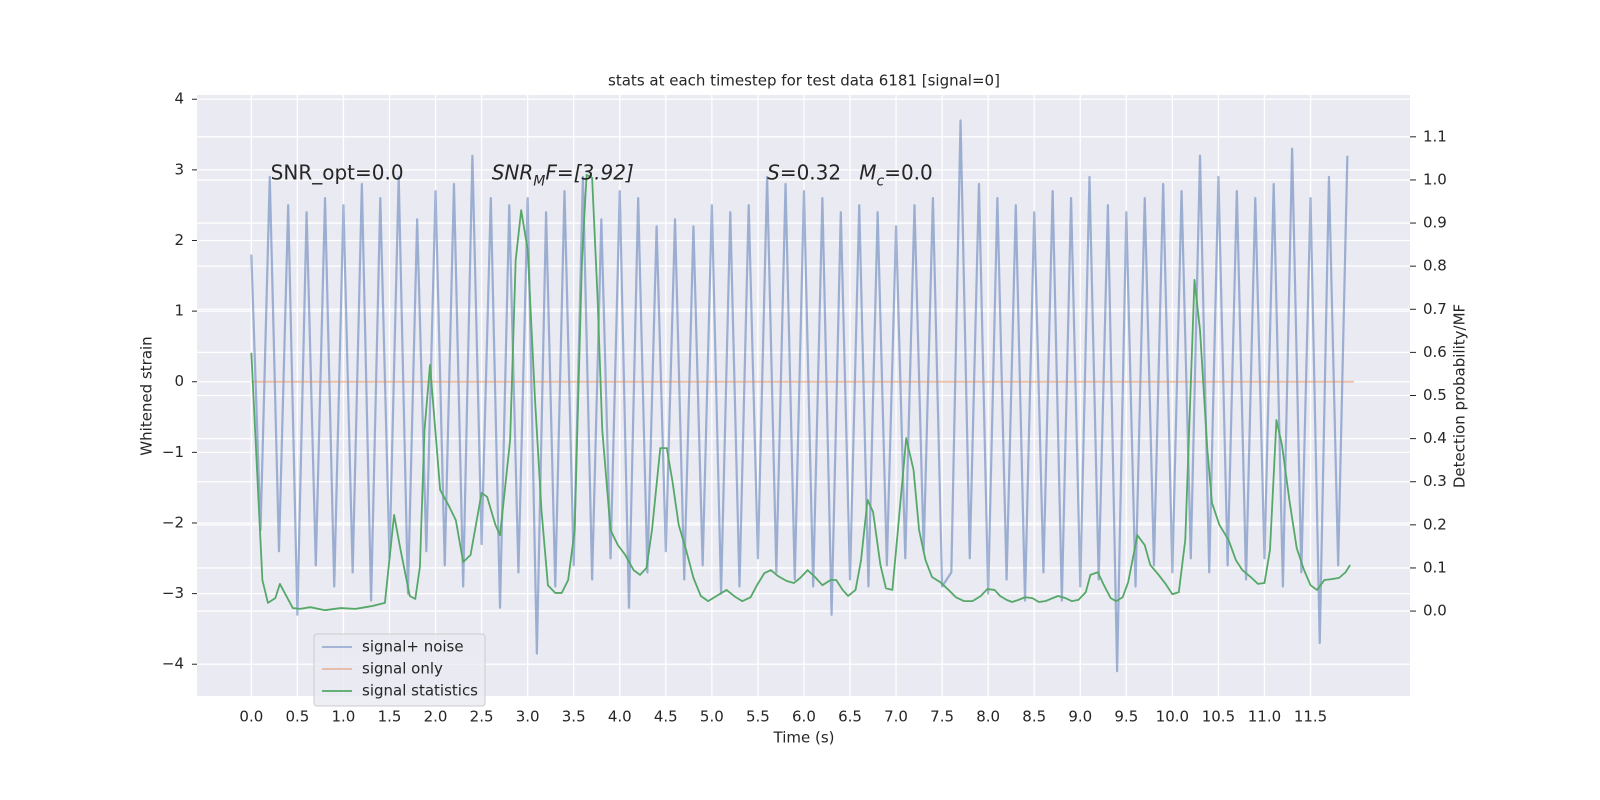 This screenshot has height=800, width=1600. Describe the element at coordinates (1435, 524) in the screenshot. I see `y2-tick-label: 0.2` at that location.